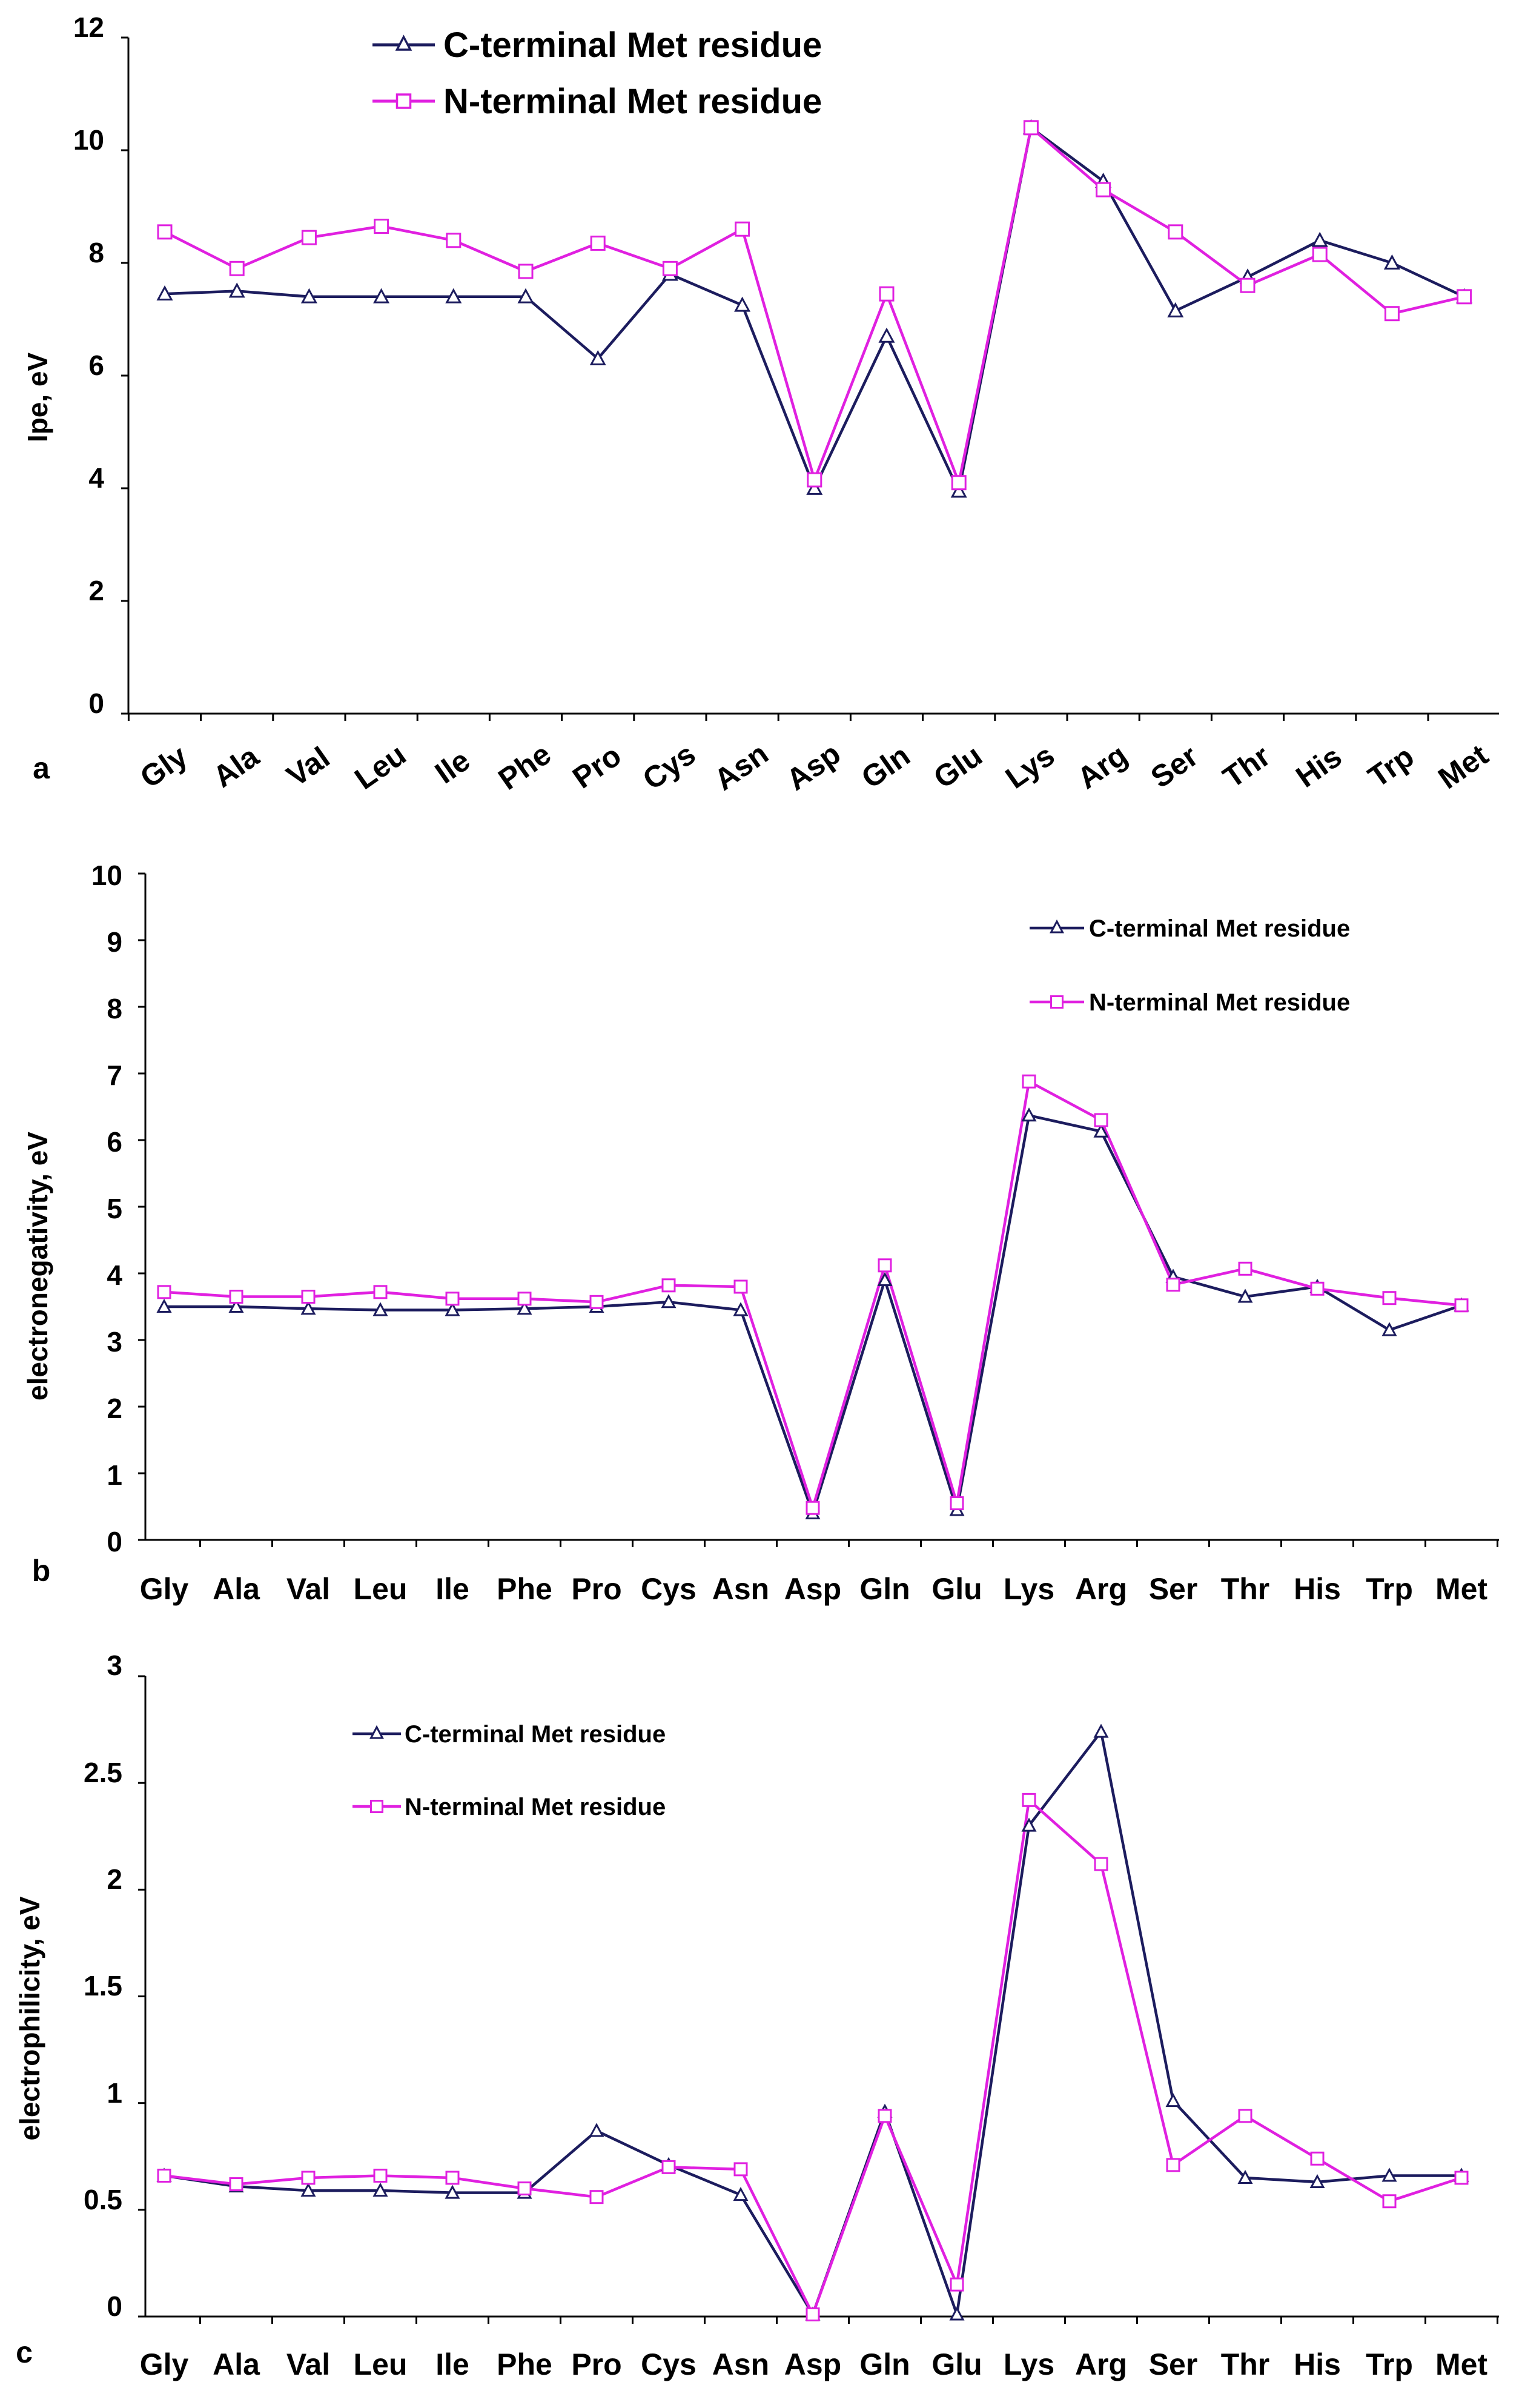  I want to click on x-tick-label: Gly, so click(164, 1589).